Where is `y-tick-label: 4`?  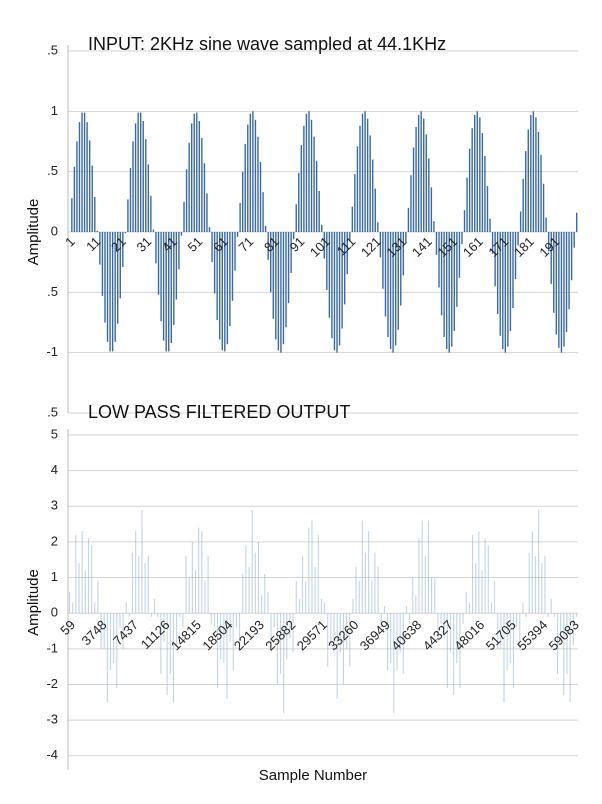
y-tick-label: 4 is located at coordinates (54, 469).